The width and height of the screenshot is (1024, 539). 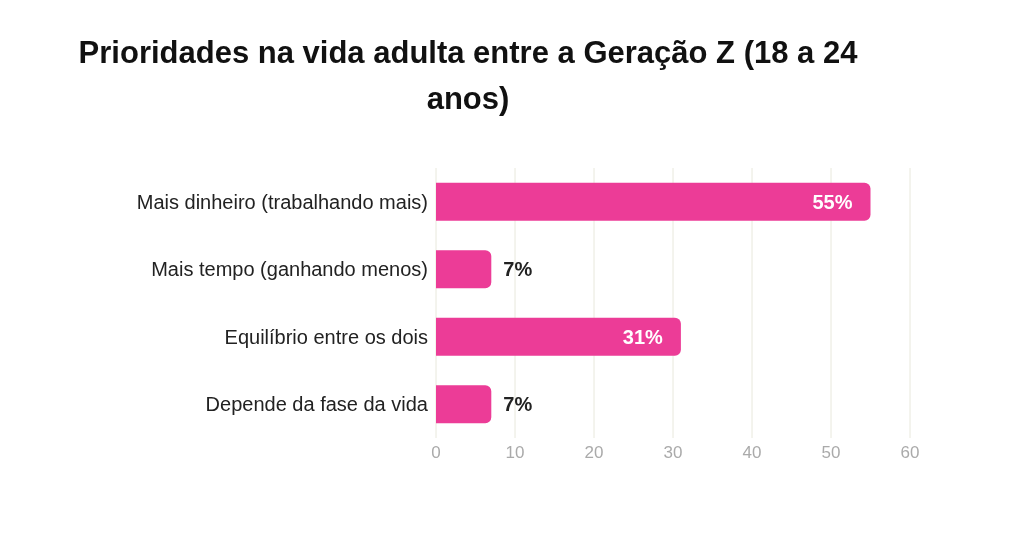 What do you see at coordinates (910, 453) in the screenshot?
I see `x-tick-label: 60` at bounding box center [910, 453].